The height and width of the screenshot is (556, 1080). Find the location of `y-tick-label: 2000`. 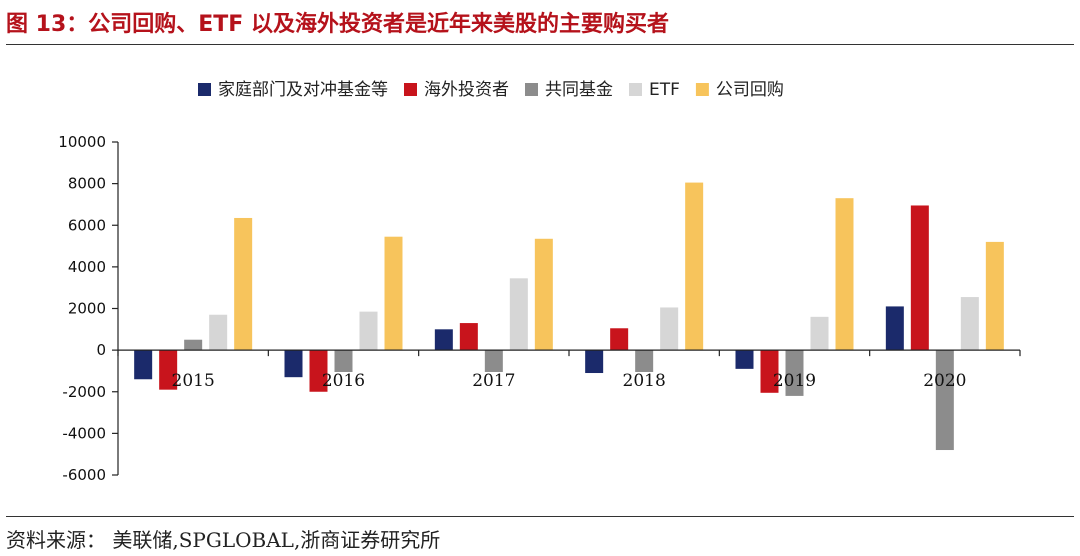

y-tick-label: 2000 is located at coordinates (87, 309).